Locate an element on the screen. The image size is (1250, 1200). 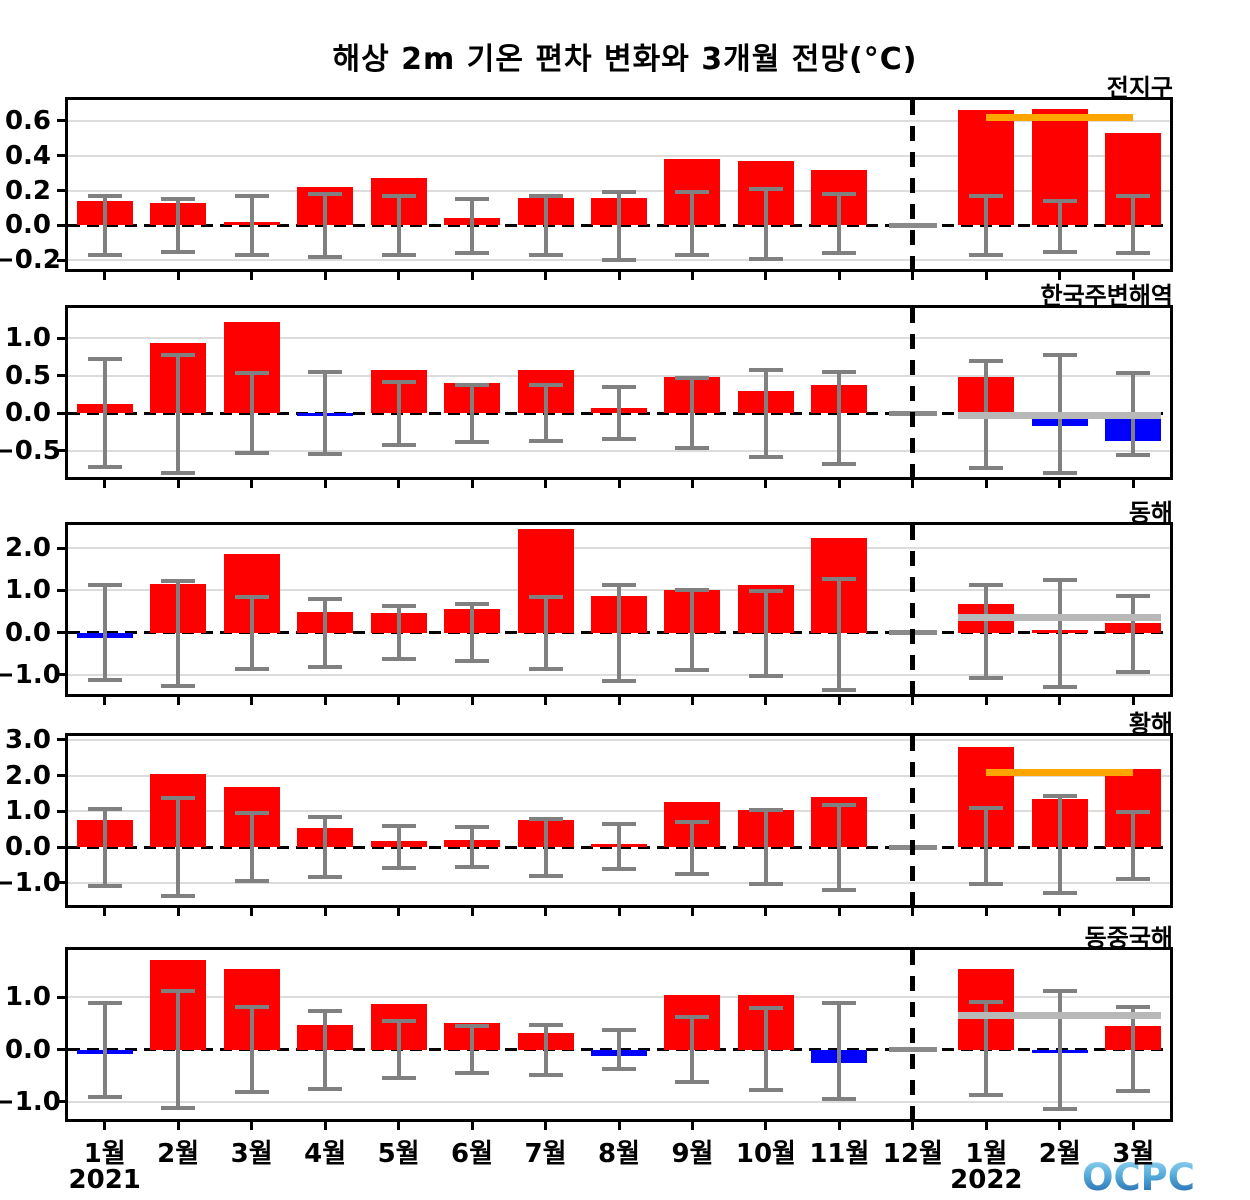
panel-yellow-sea is located at coordinates (619, 820).